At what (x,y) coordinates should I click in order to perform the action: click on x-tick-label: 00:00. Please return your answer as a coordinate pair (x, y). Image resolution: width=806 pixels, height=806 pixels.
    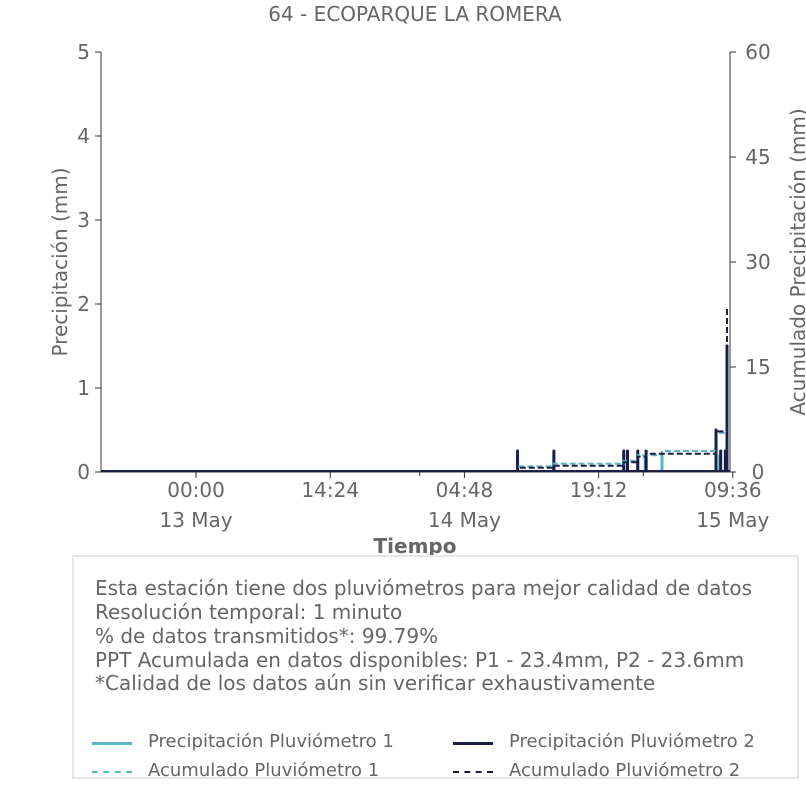
    Looking at the image, I should click on (196, 490).